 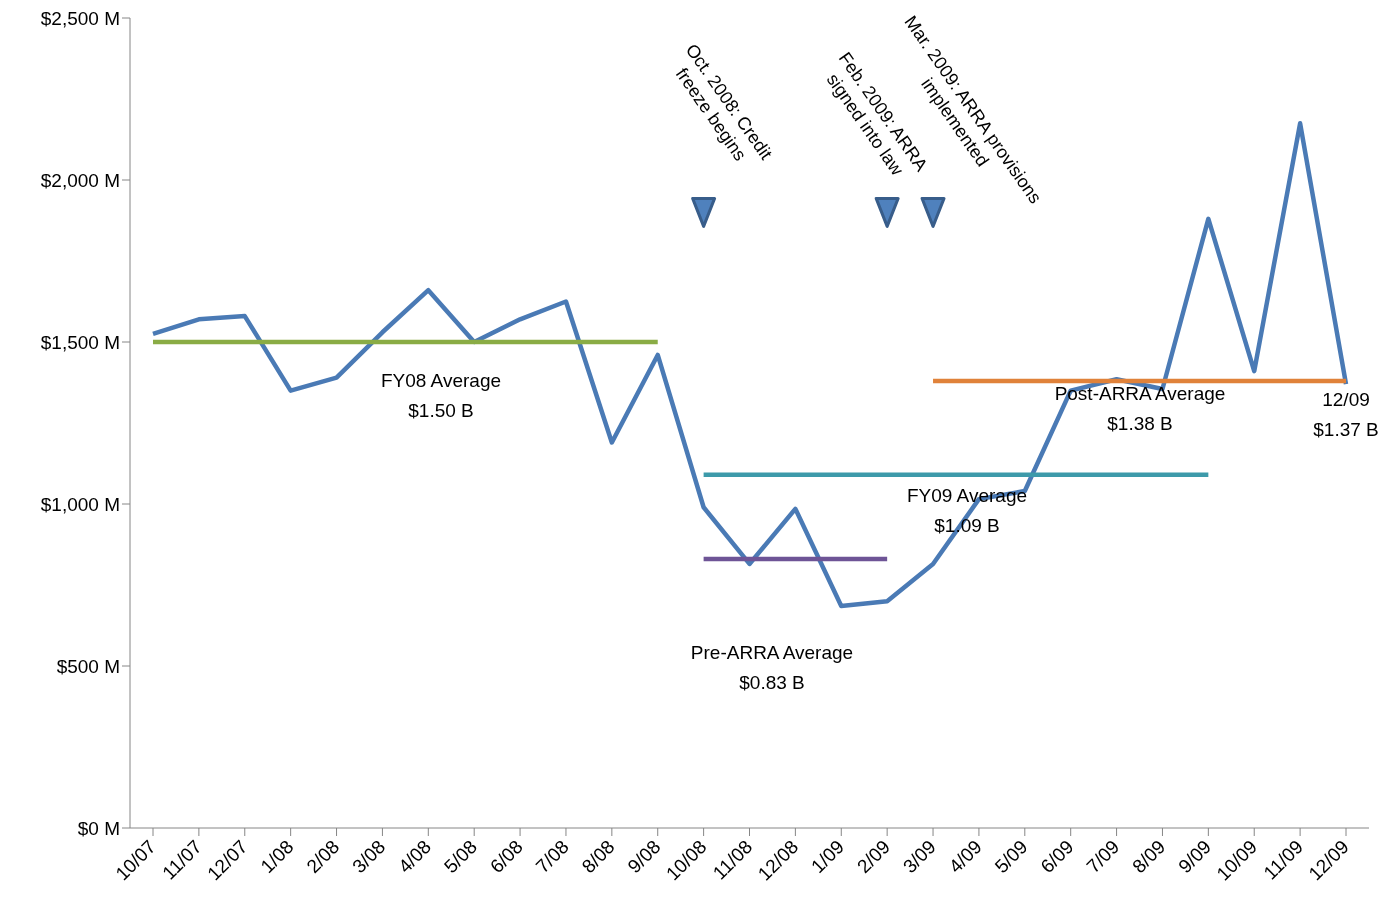 What do you see at coordinates (441, 395) in the screenshot?
I see `annotation: FY08 Average $1.50 B` at bounding box center [441, 395].